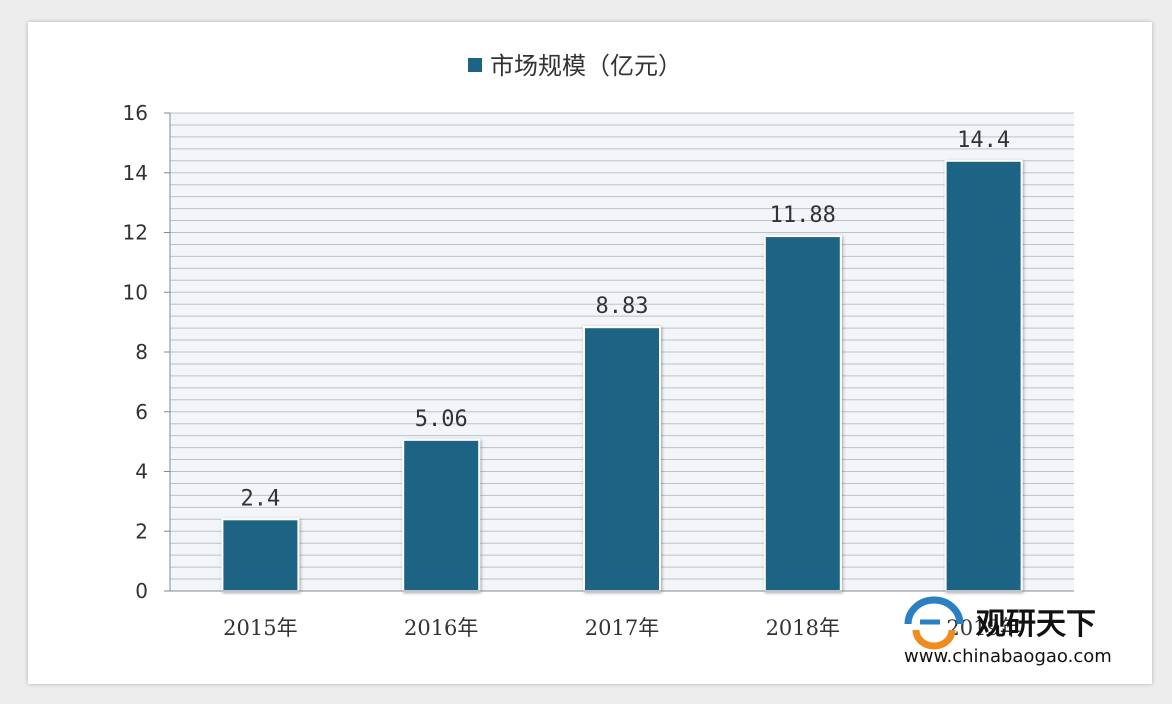 The image size is (1172, 704). What do you see at coordinates (1008, 656) in the screenshot?
I see `watermark-url: www.chinabaogao.com` at bounding box center [1008, 656].